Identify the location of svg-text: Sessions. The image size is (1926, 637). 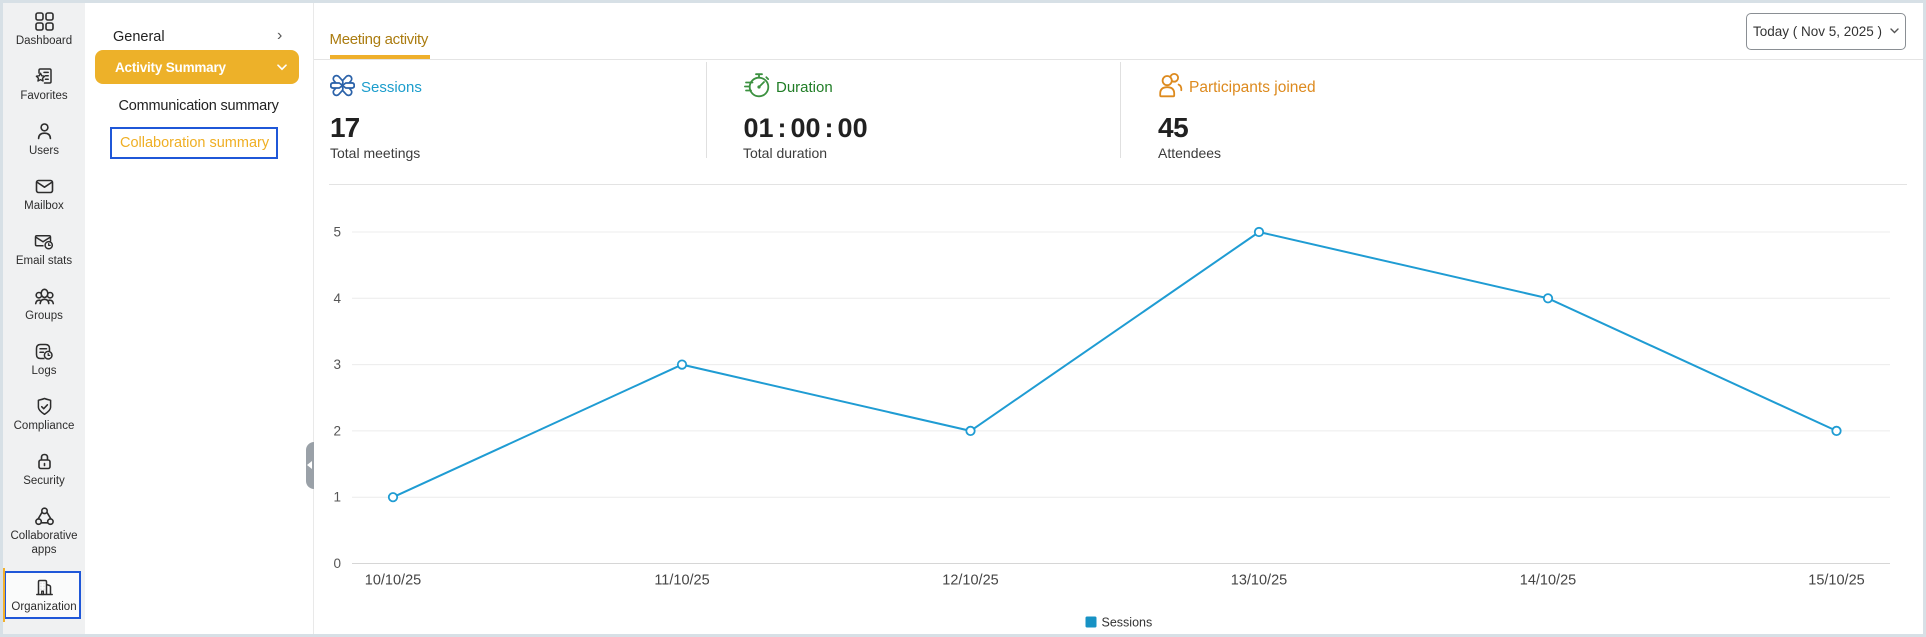
(1127, 623).